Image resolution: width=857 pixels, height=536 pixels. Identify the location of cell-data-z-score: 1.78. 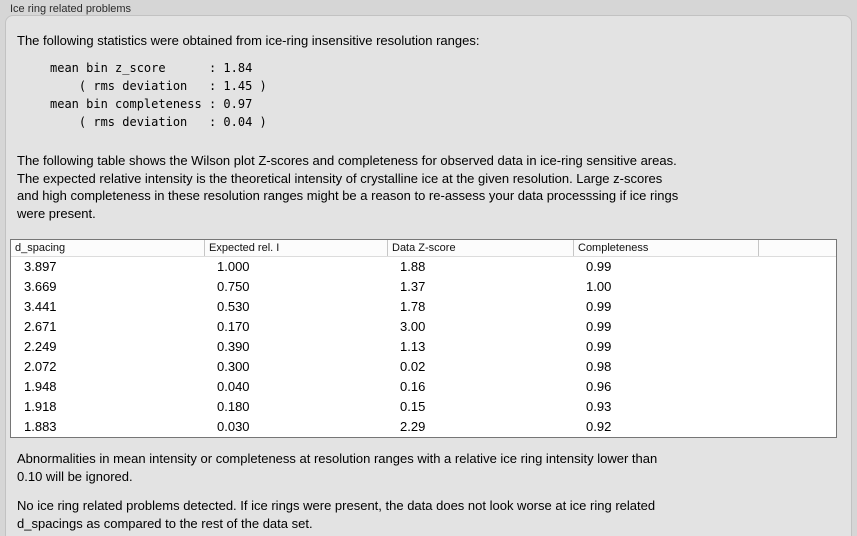
(413, 306).